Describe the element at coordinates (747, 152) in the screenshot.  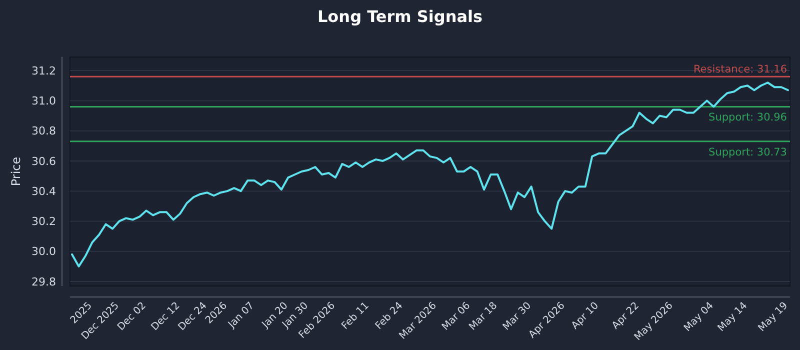
I see `ref-line-label: Support: 30.73` at that location.